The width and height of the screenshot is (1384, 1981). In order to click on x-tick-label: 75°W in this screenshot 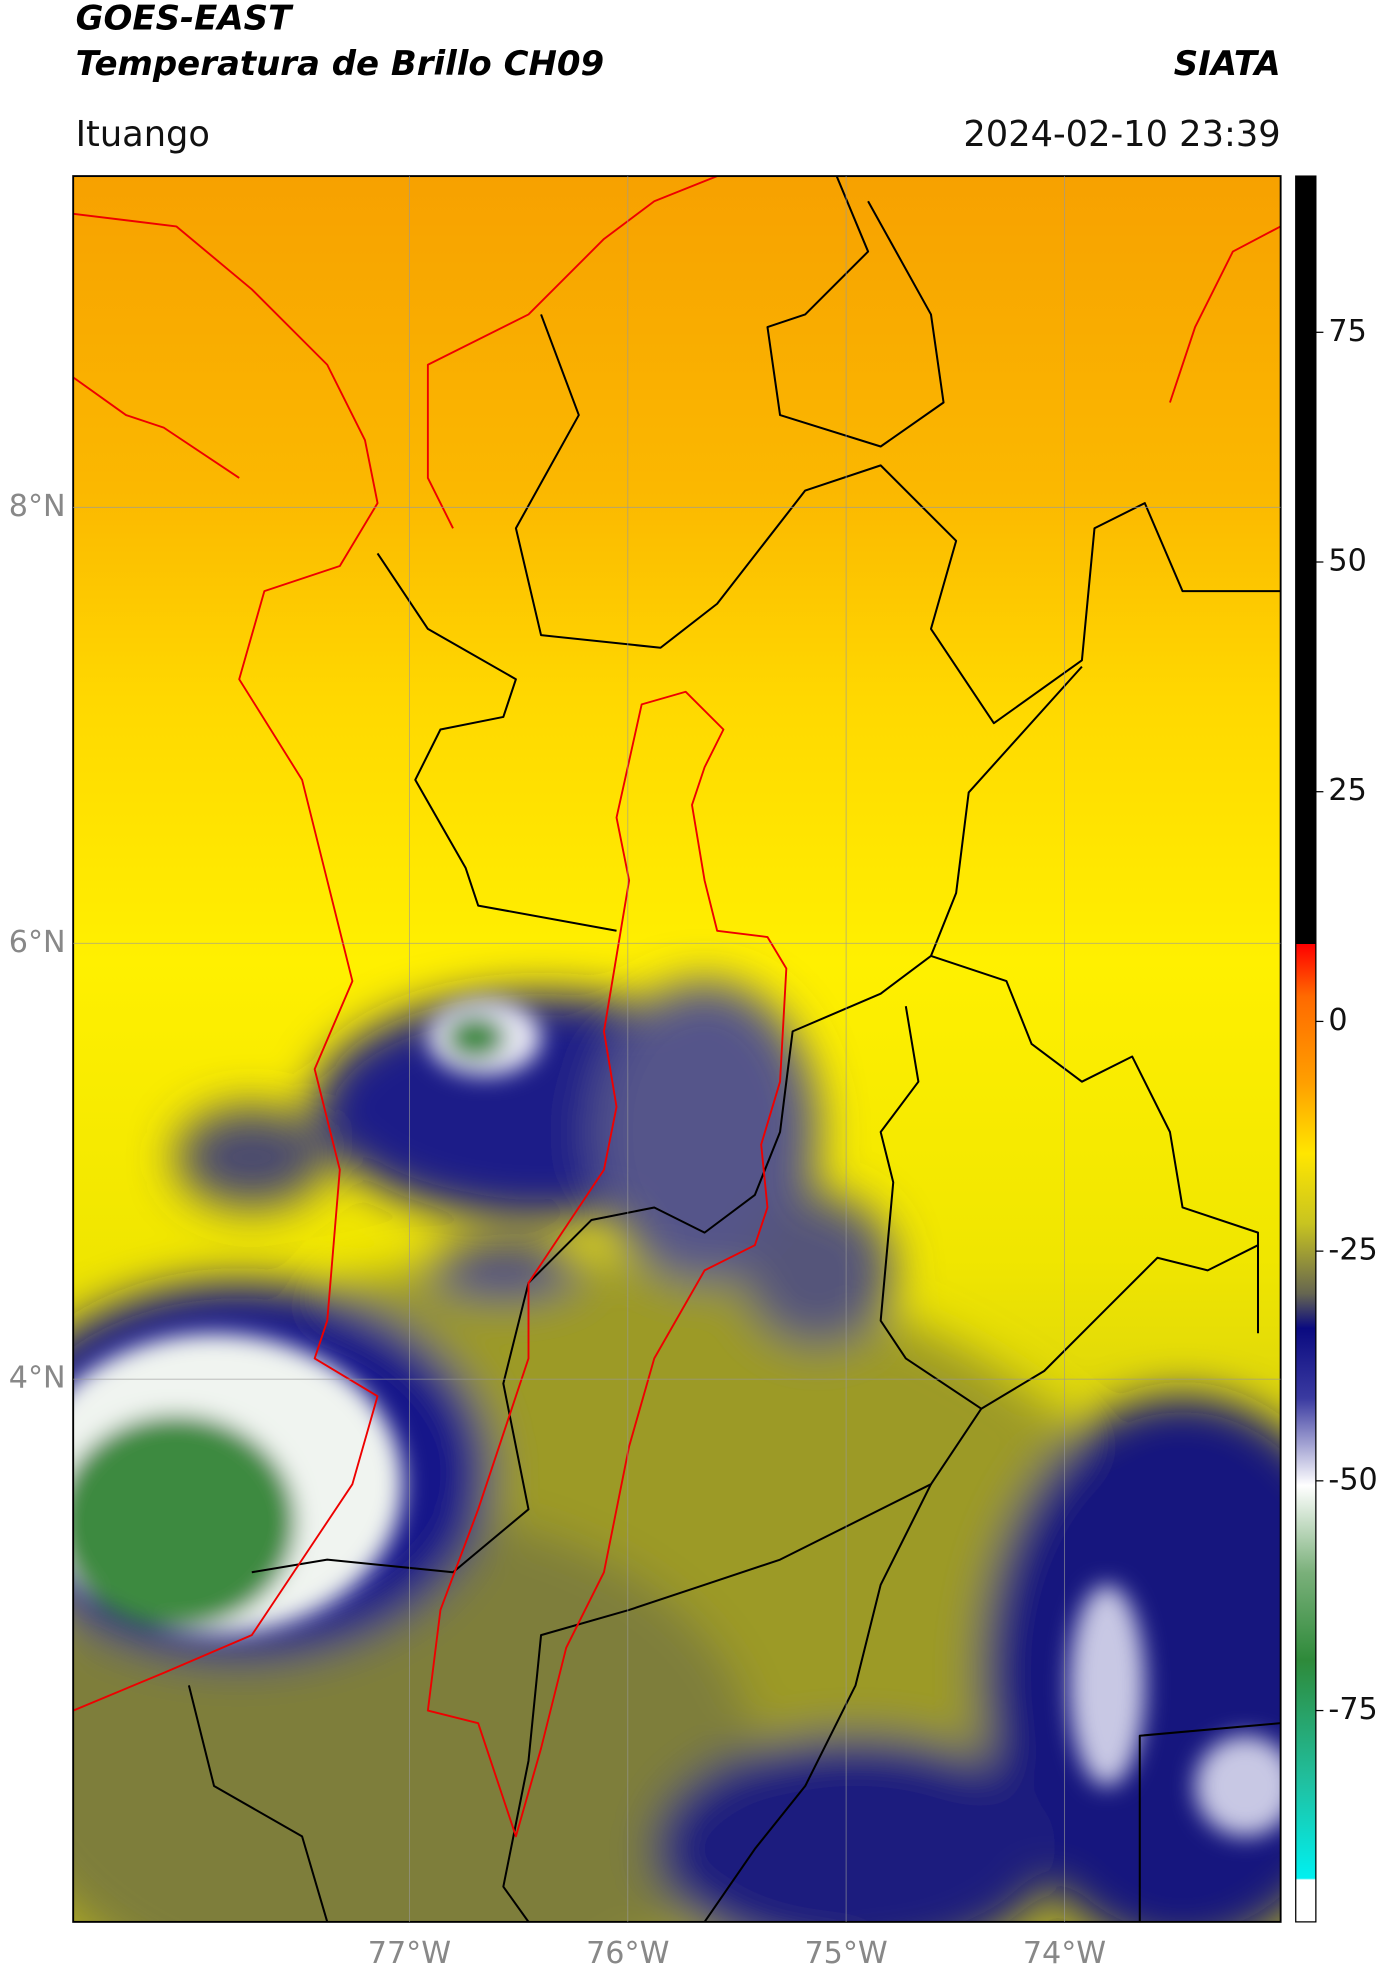, I will do `click(845, 1953)`.